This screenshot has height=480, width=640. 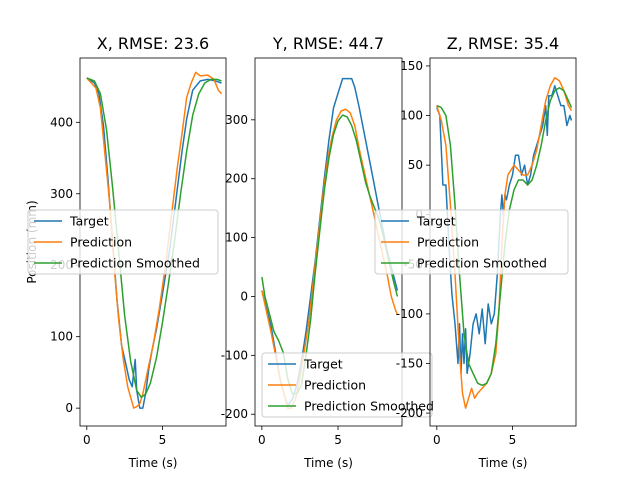 What do you see at coordinates (328, 43) in the screenshot?
I see `subplot-title: Y, RMSE: 44.7` at bounding box center [328, 43].